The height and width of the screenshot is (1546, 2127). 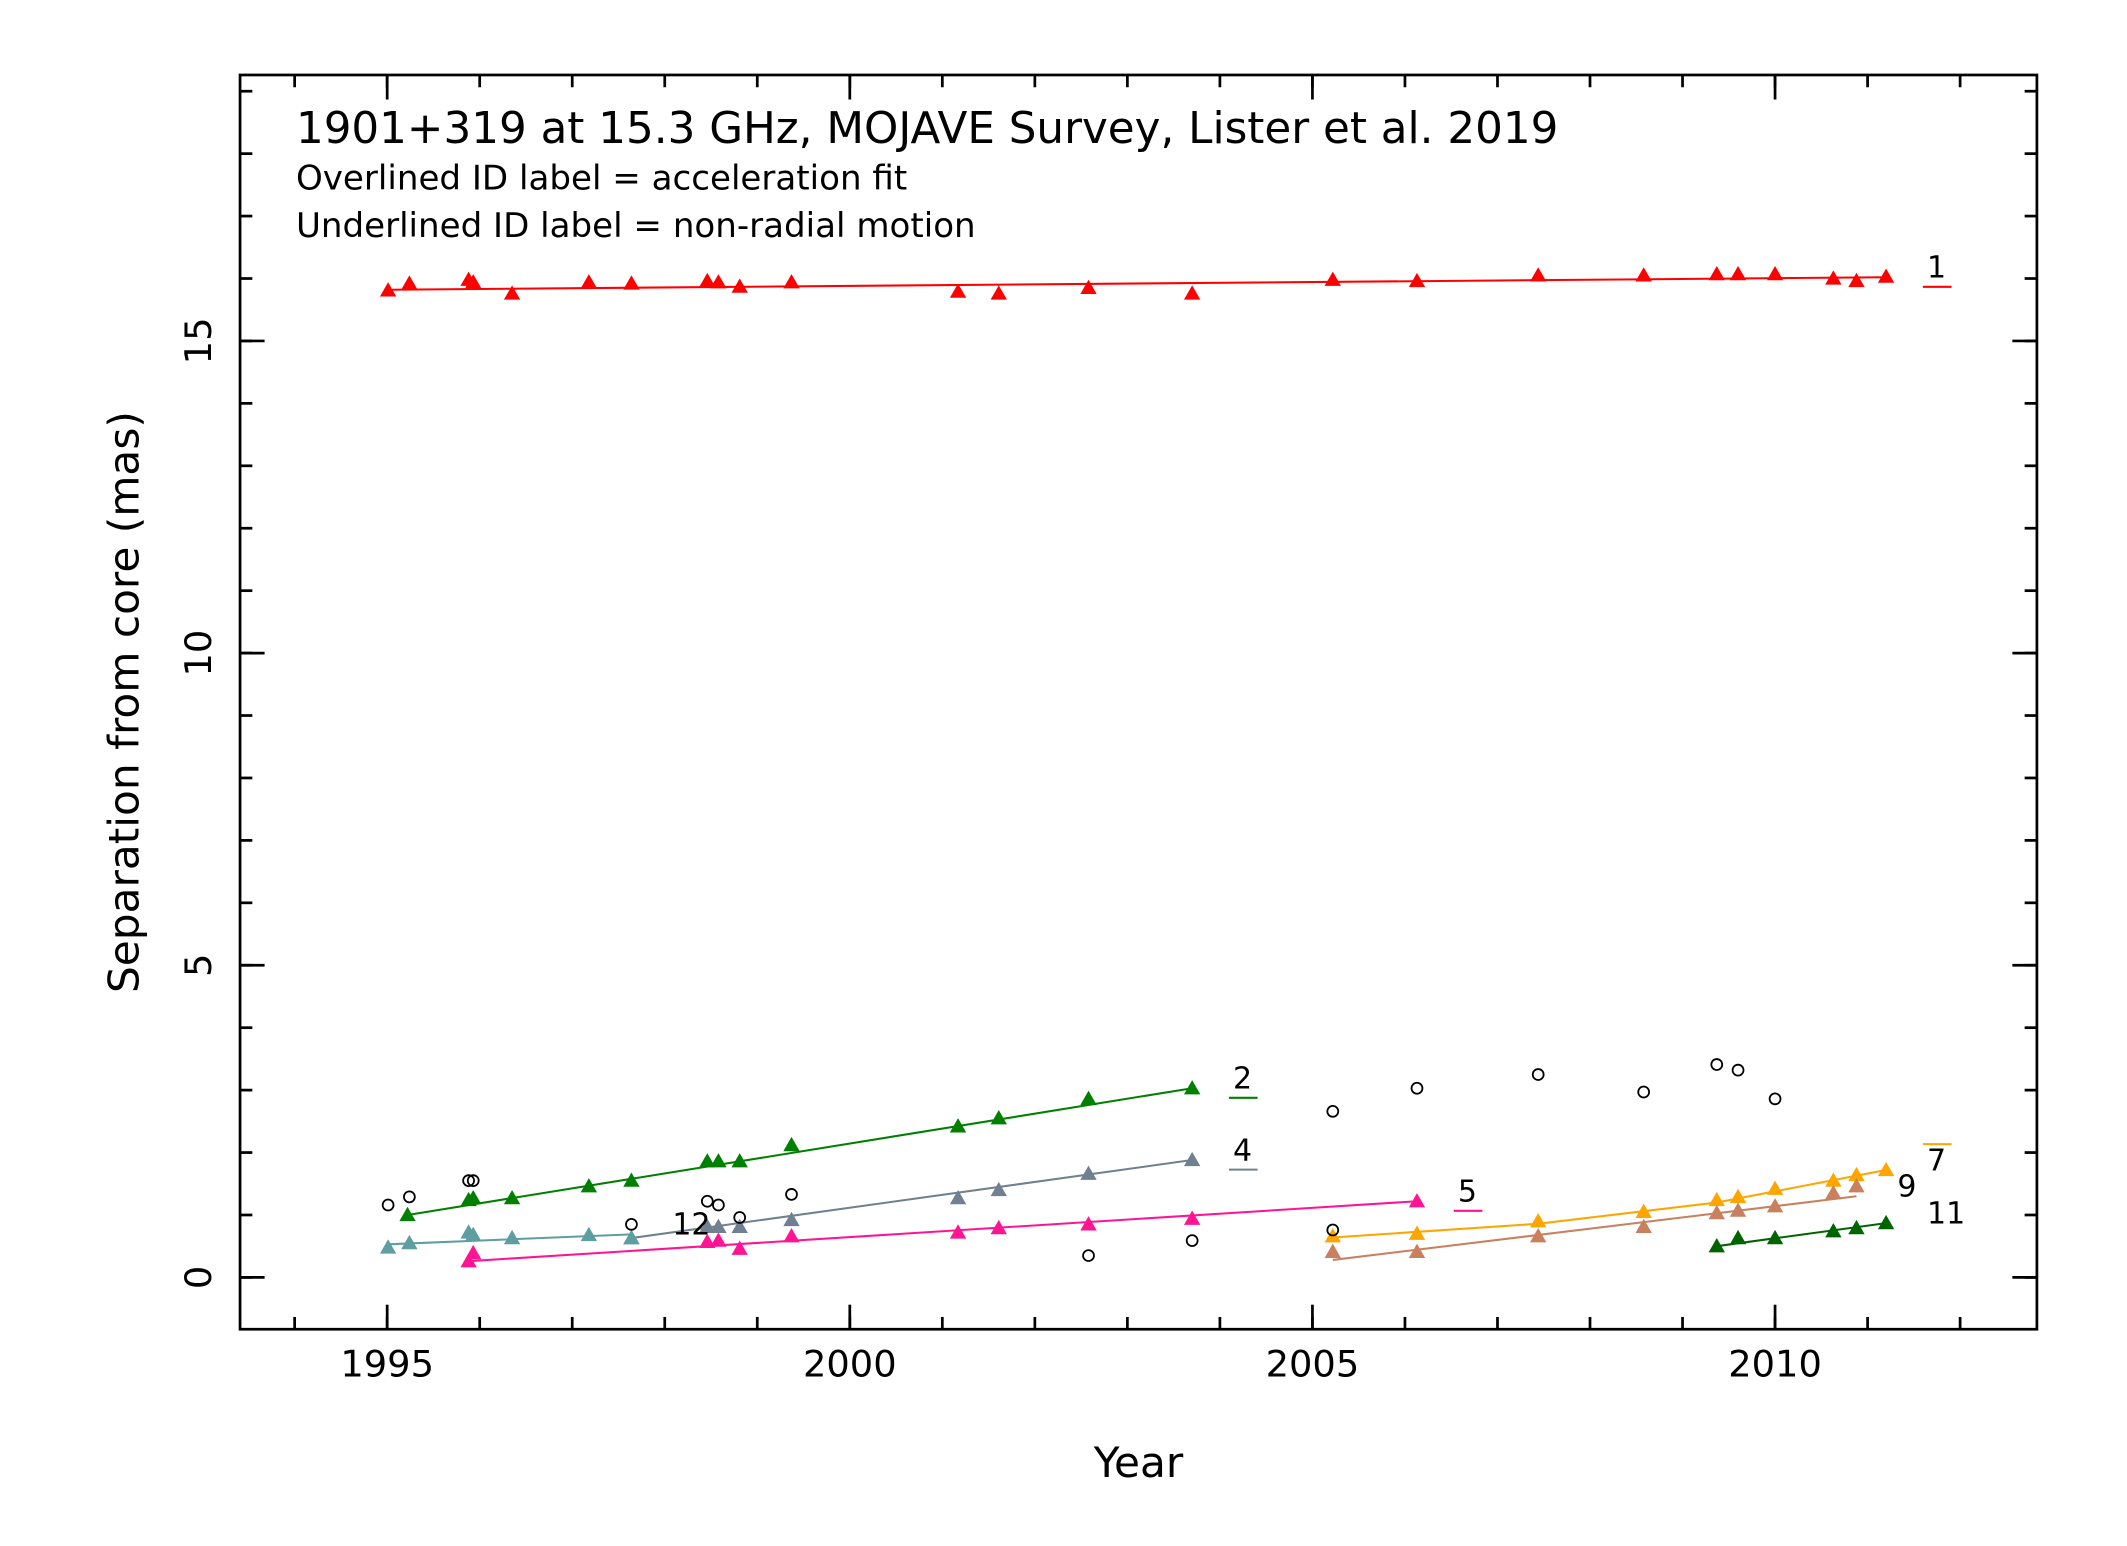 I want to click on x-tick-label: 2010, so click(x=1775, y=1364).